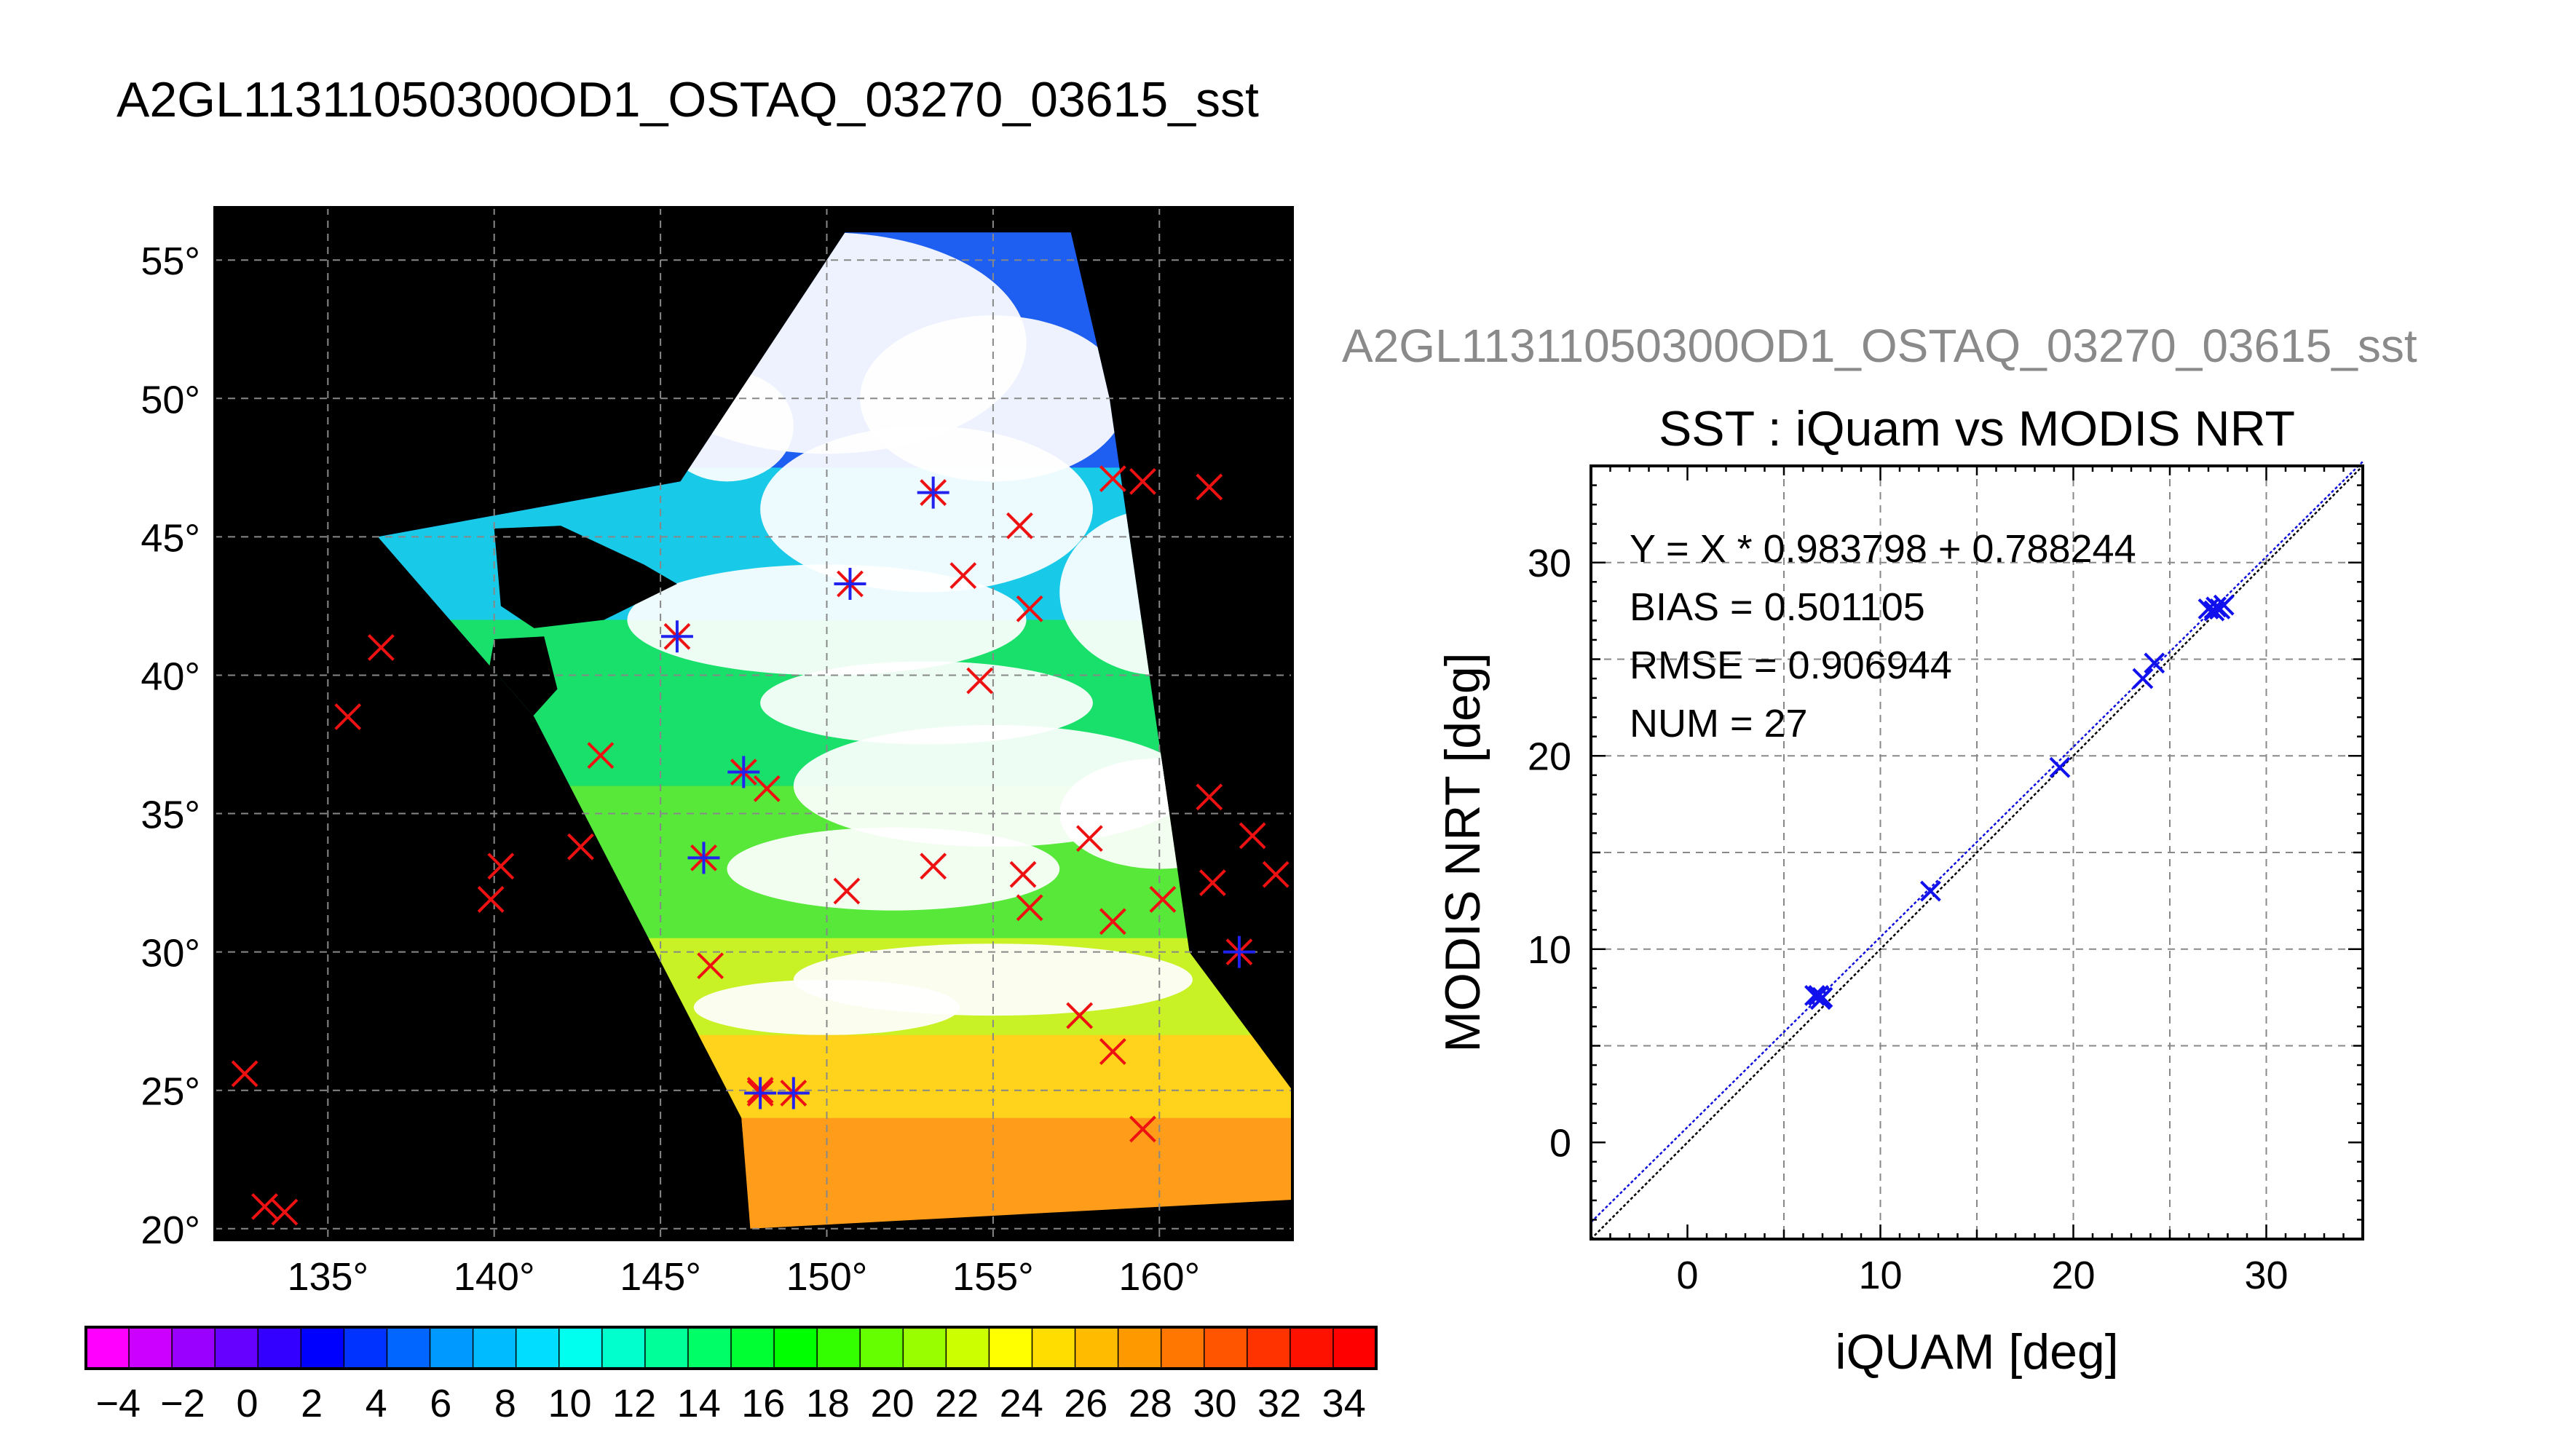 Image resolution: width=2555 pixels, height=1456 pixels. What do you see at coordinates (1560, 1143) in the screenshot?
I see `y-tick-label: 0` at bounding box center [1560, 1143].